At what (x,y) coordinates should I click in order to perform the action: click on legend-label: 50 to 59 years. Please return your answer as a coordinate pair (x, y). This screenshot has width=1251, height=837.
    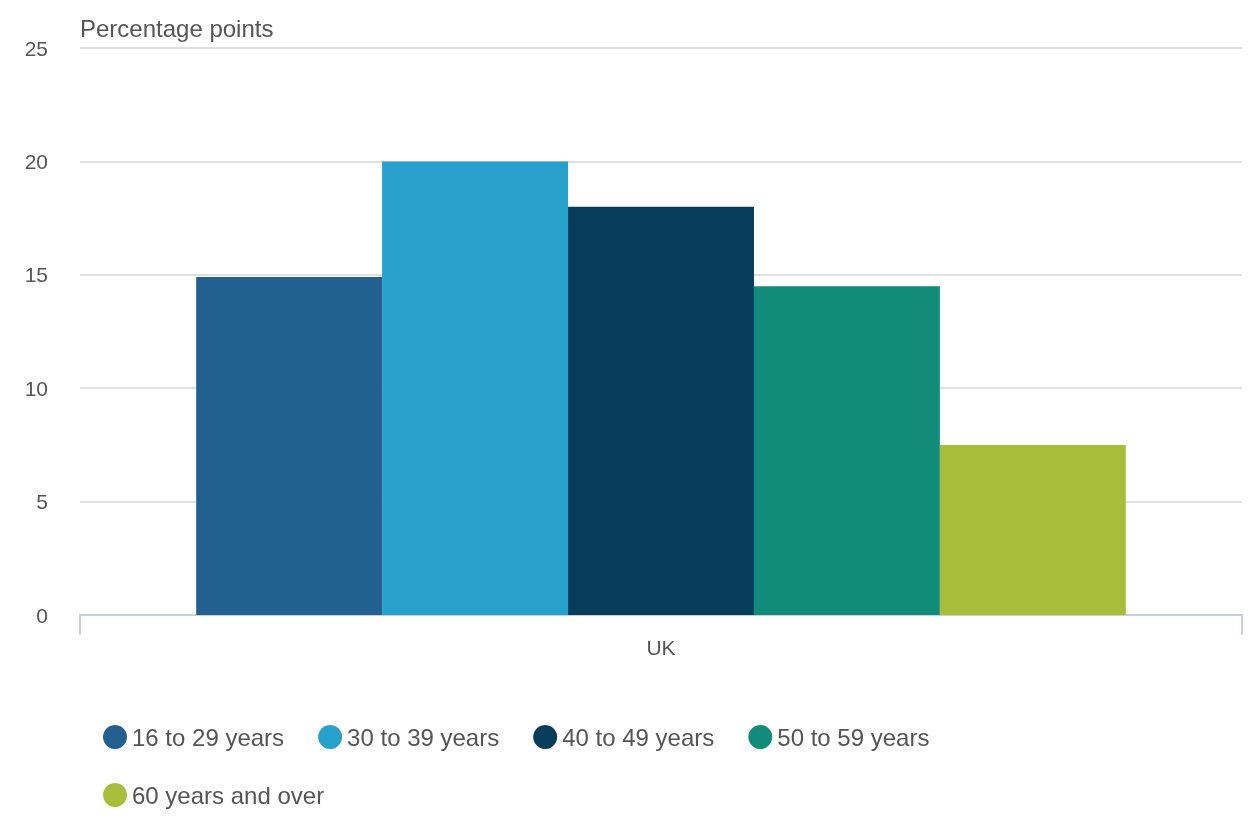
    Looking at the image, I should click on (853, 737).